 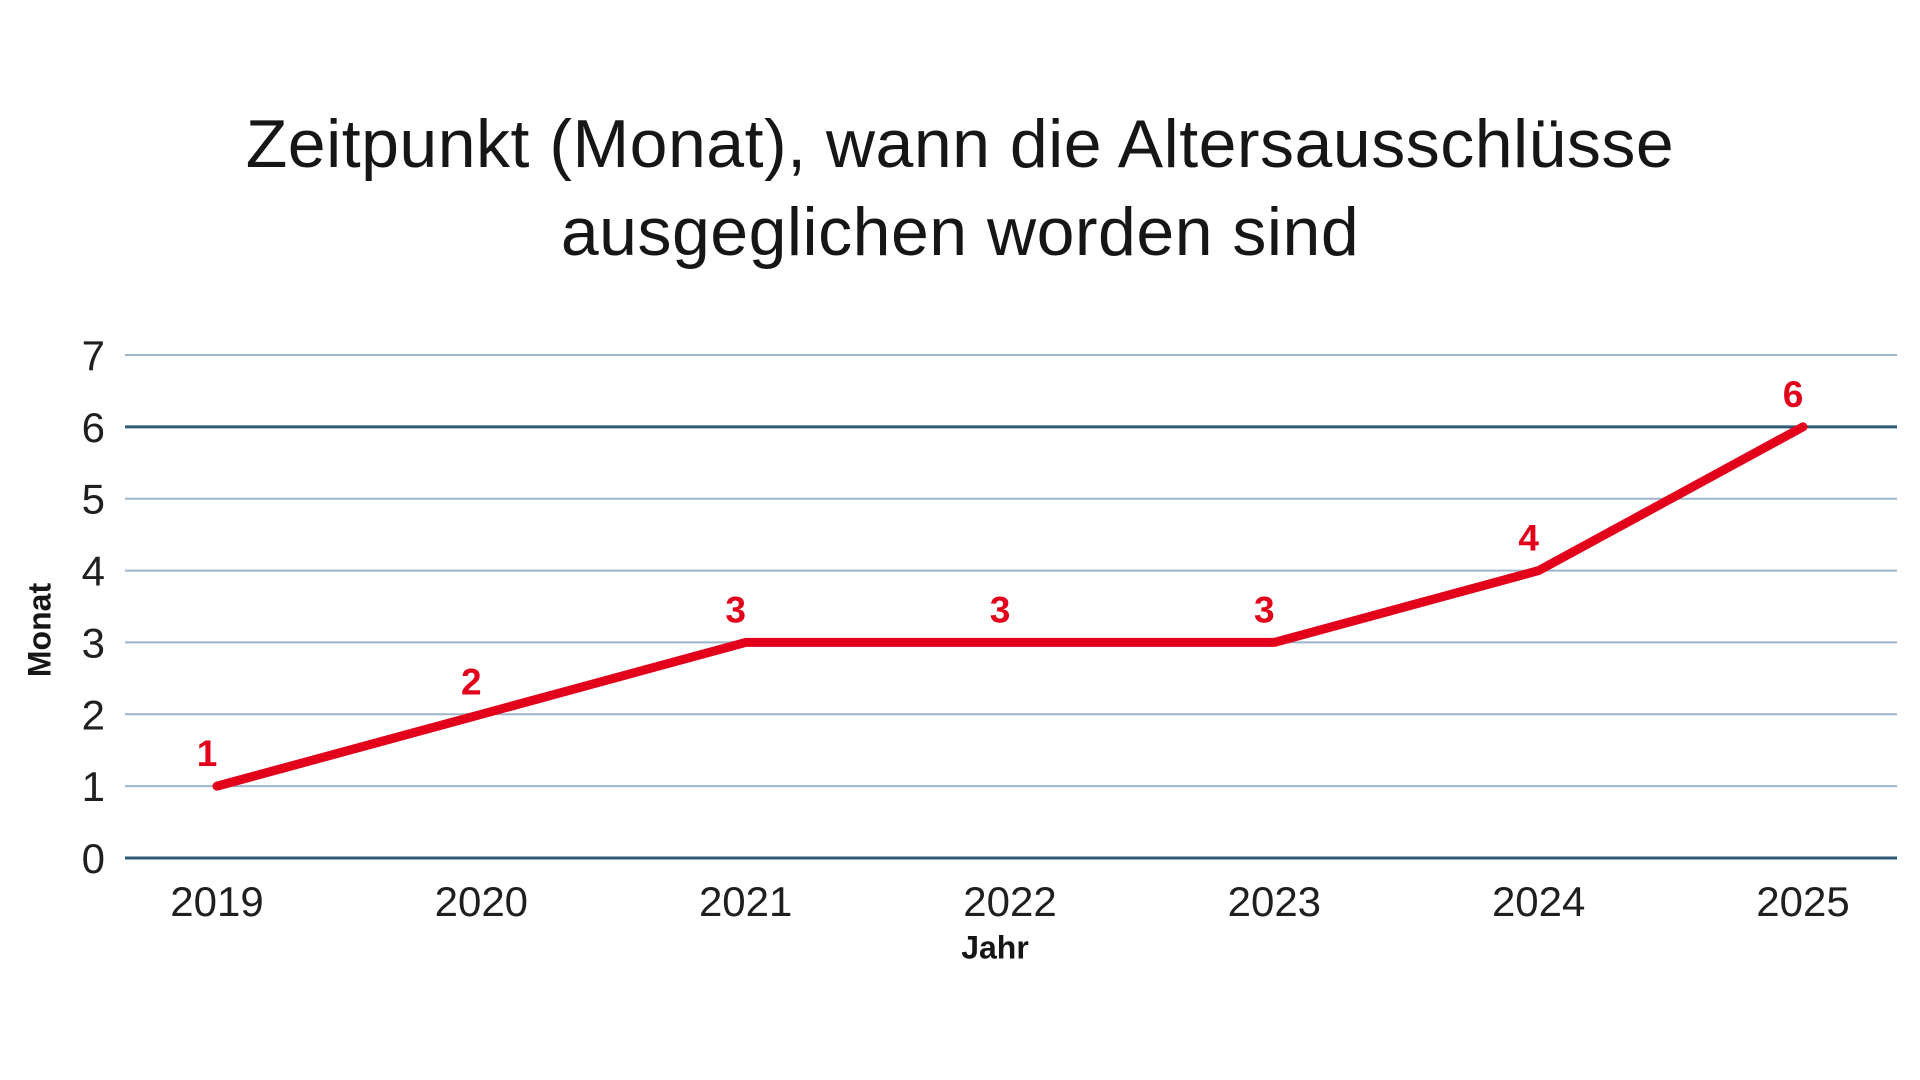 I want to click on y-tick-label: 3, so click(x=93, y=642).